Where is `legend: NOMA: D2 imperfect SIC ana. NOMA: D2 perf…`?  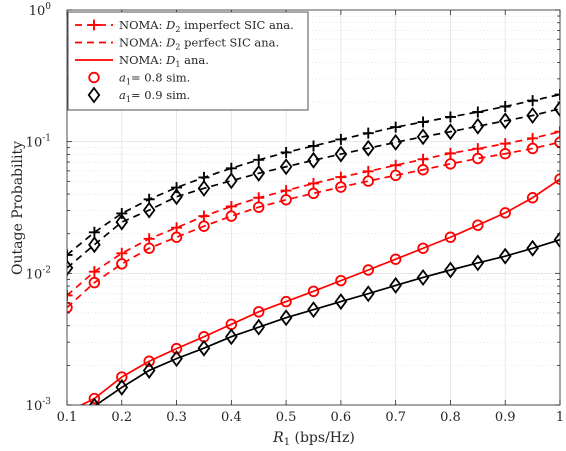 legend: NOMA: D2 imperfect SIC ana. NOMA: D2 perf… is located at coordinates (188, 61).